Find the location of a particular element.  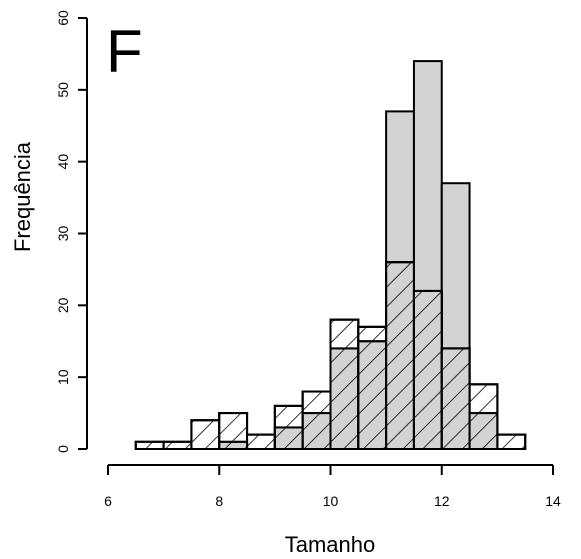

y-tick-label-20: 20 is located at coordinates (63, 305).